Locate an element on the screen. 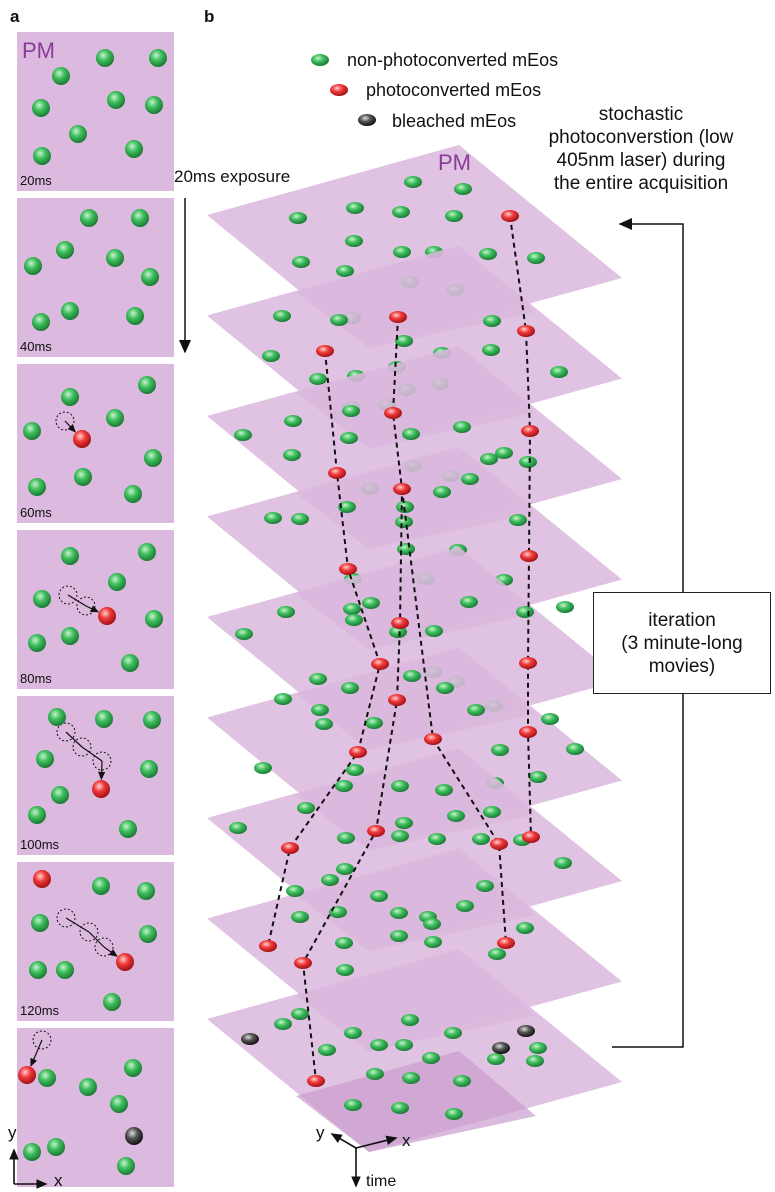  panel-a-axes: y x is located at coordinates (35, 1156).